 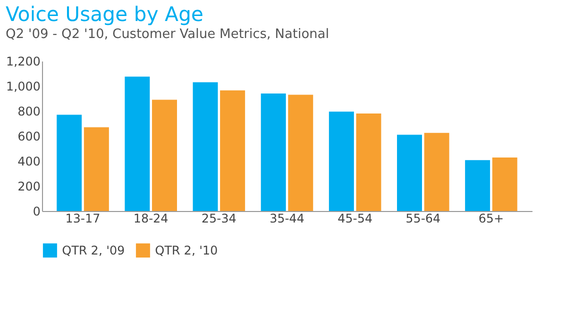 I want to click on x-tick-label: 13-17, so click(x=82, y=219).